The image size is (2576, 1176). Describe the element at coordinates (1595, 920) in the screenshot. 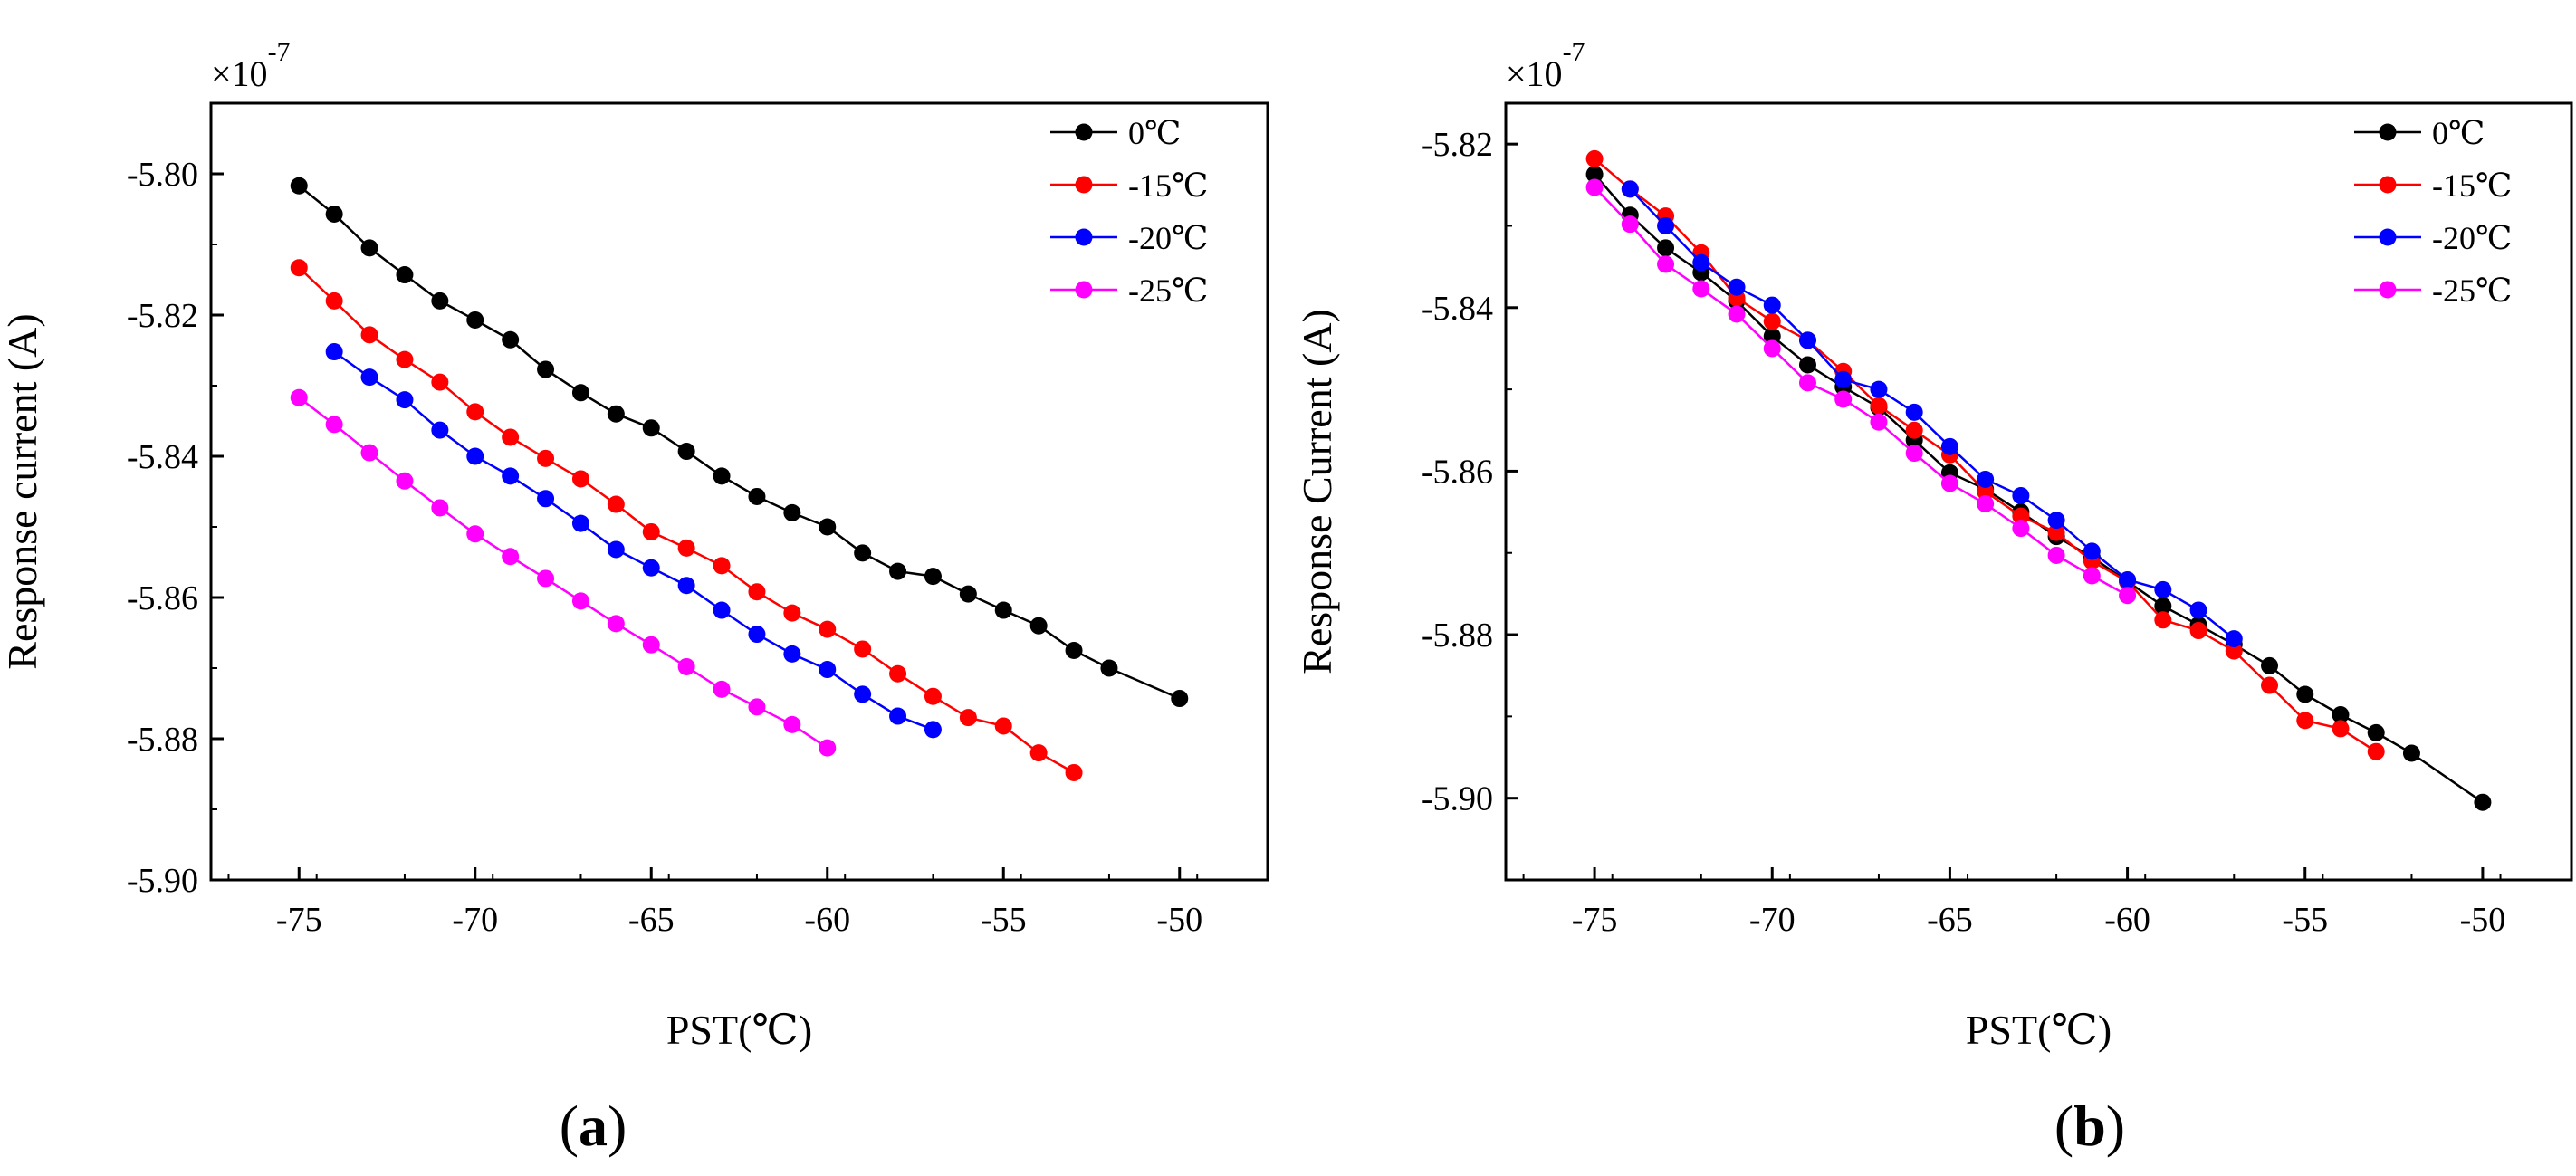

I see `x-tick-label: -75` at that location.